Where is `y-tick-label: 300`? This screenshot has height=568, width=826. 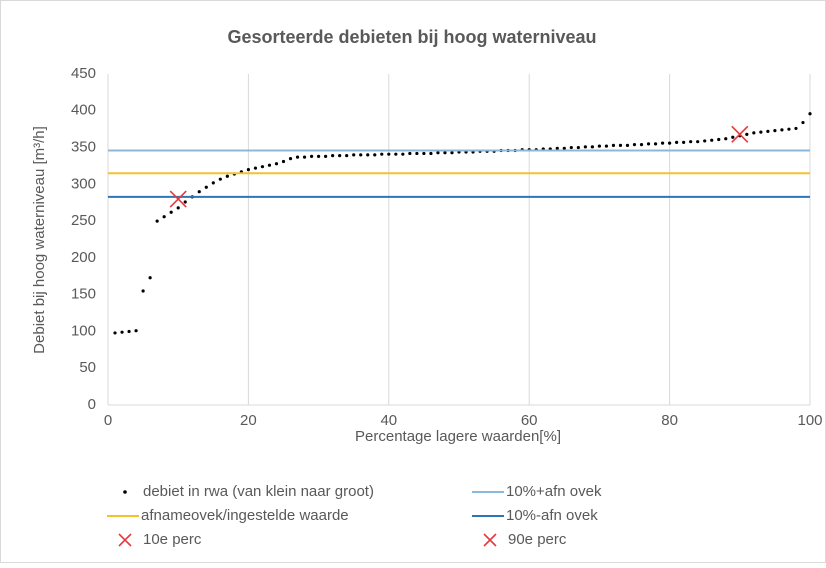
y-tick-label: 300 is located at coordinates (83, 183).